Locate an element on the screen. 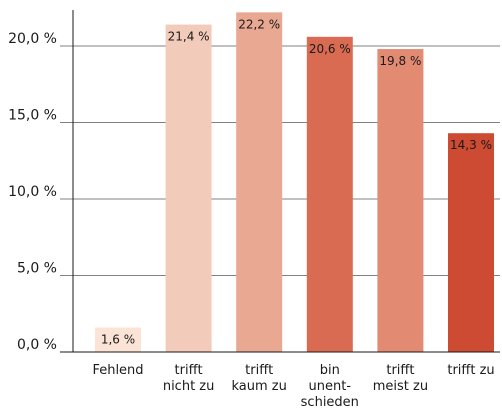 The height and width of the screenshot is (413, 502). x-tick-label: trifft zu is located at coordinates (470, 370).